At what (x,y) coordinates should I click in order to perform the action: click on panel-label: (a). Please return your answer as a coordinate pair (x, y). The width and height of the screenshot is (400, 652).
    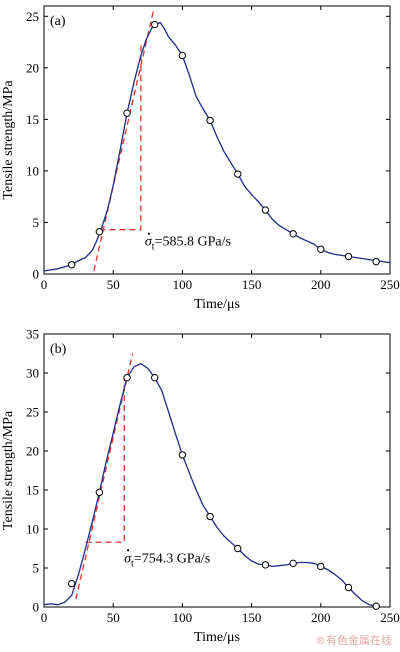
    Looking at the image, I should click on (58, 21).